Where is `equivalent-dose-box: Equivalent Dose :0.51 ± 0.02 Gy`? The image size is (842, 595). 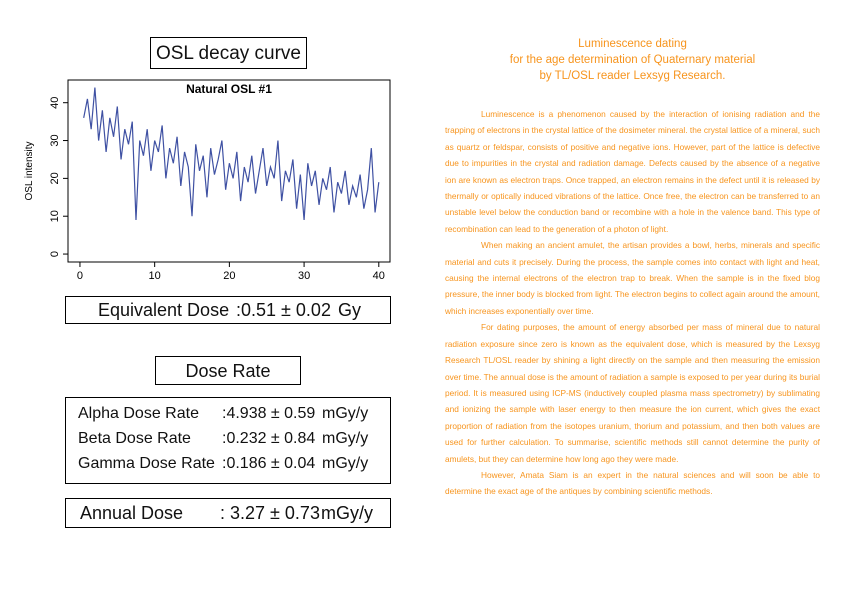 equivalent-dose-box: Equivalent Dose :0.51 ± 0.02 Gy is located at coordinates (228, 310).